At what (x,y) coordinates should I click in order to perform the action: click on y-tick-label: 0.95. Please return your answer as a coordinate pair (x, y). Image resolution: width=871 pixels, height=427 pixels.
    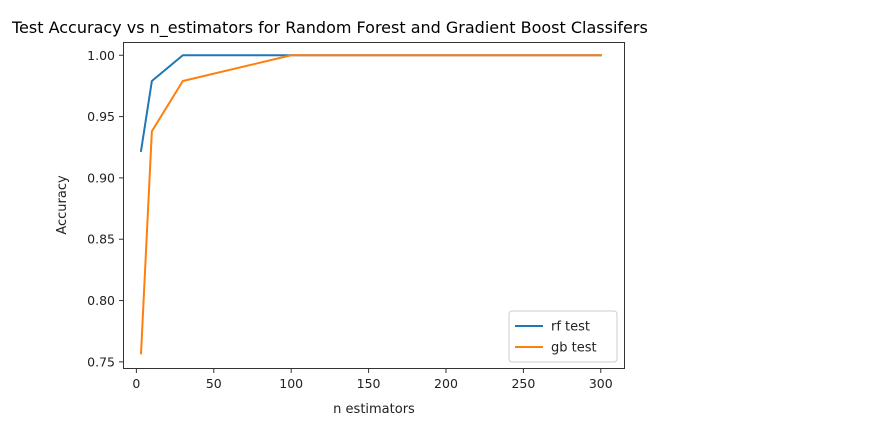
    Looking at the image, I should click on (101, 116).